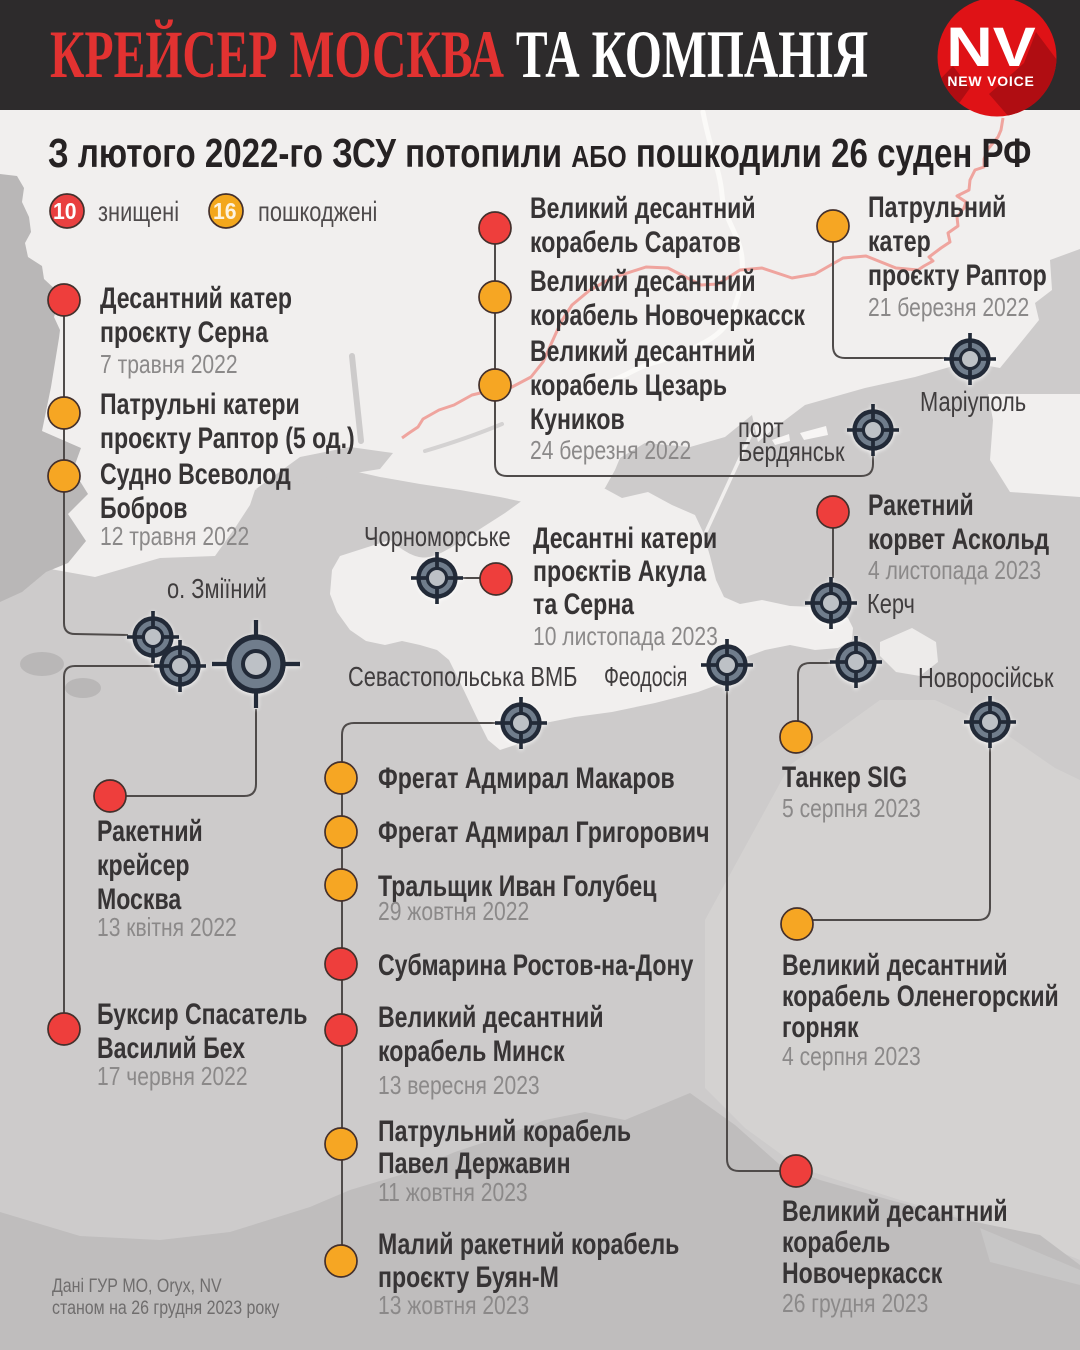  Describe the element at coordinates (990, 81) in the screenshot. I see `svg-text: NEW VOICE` at that location.